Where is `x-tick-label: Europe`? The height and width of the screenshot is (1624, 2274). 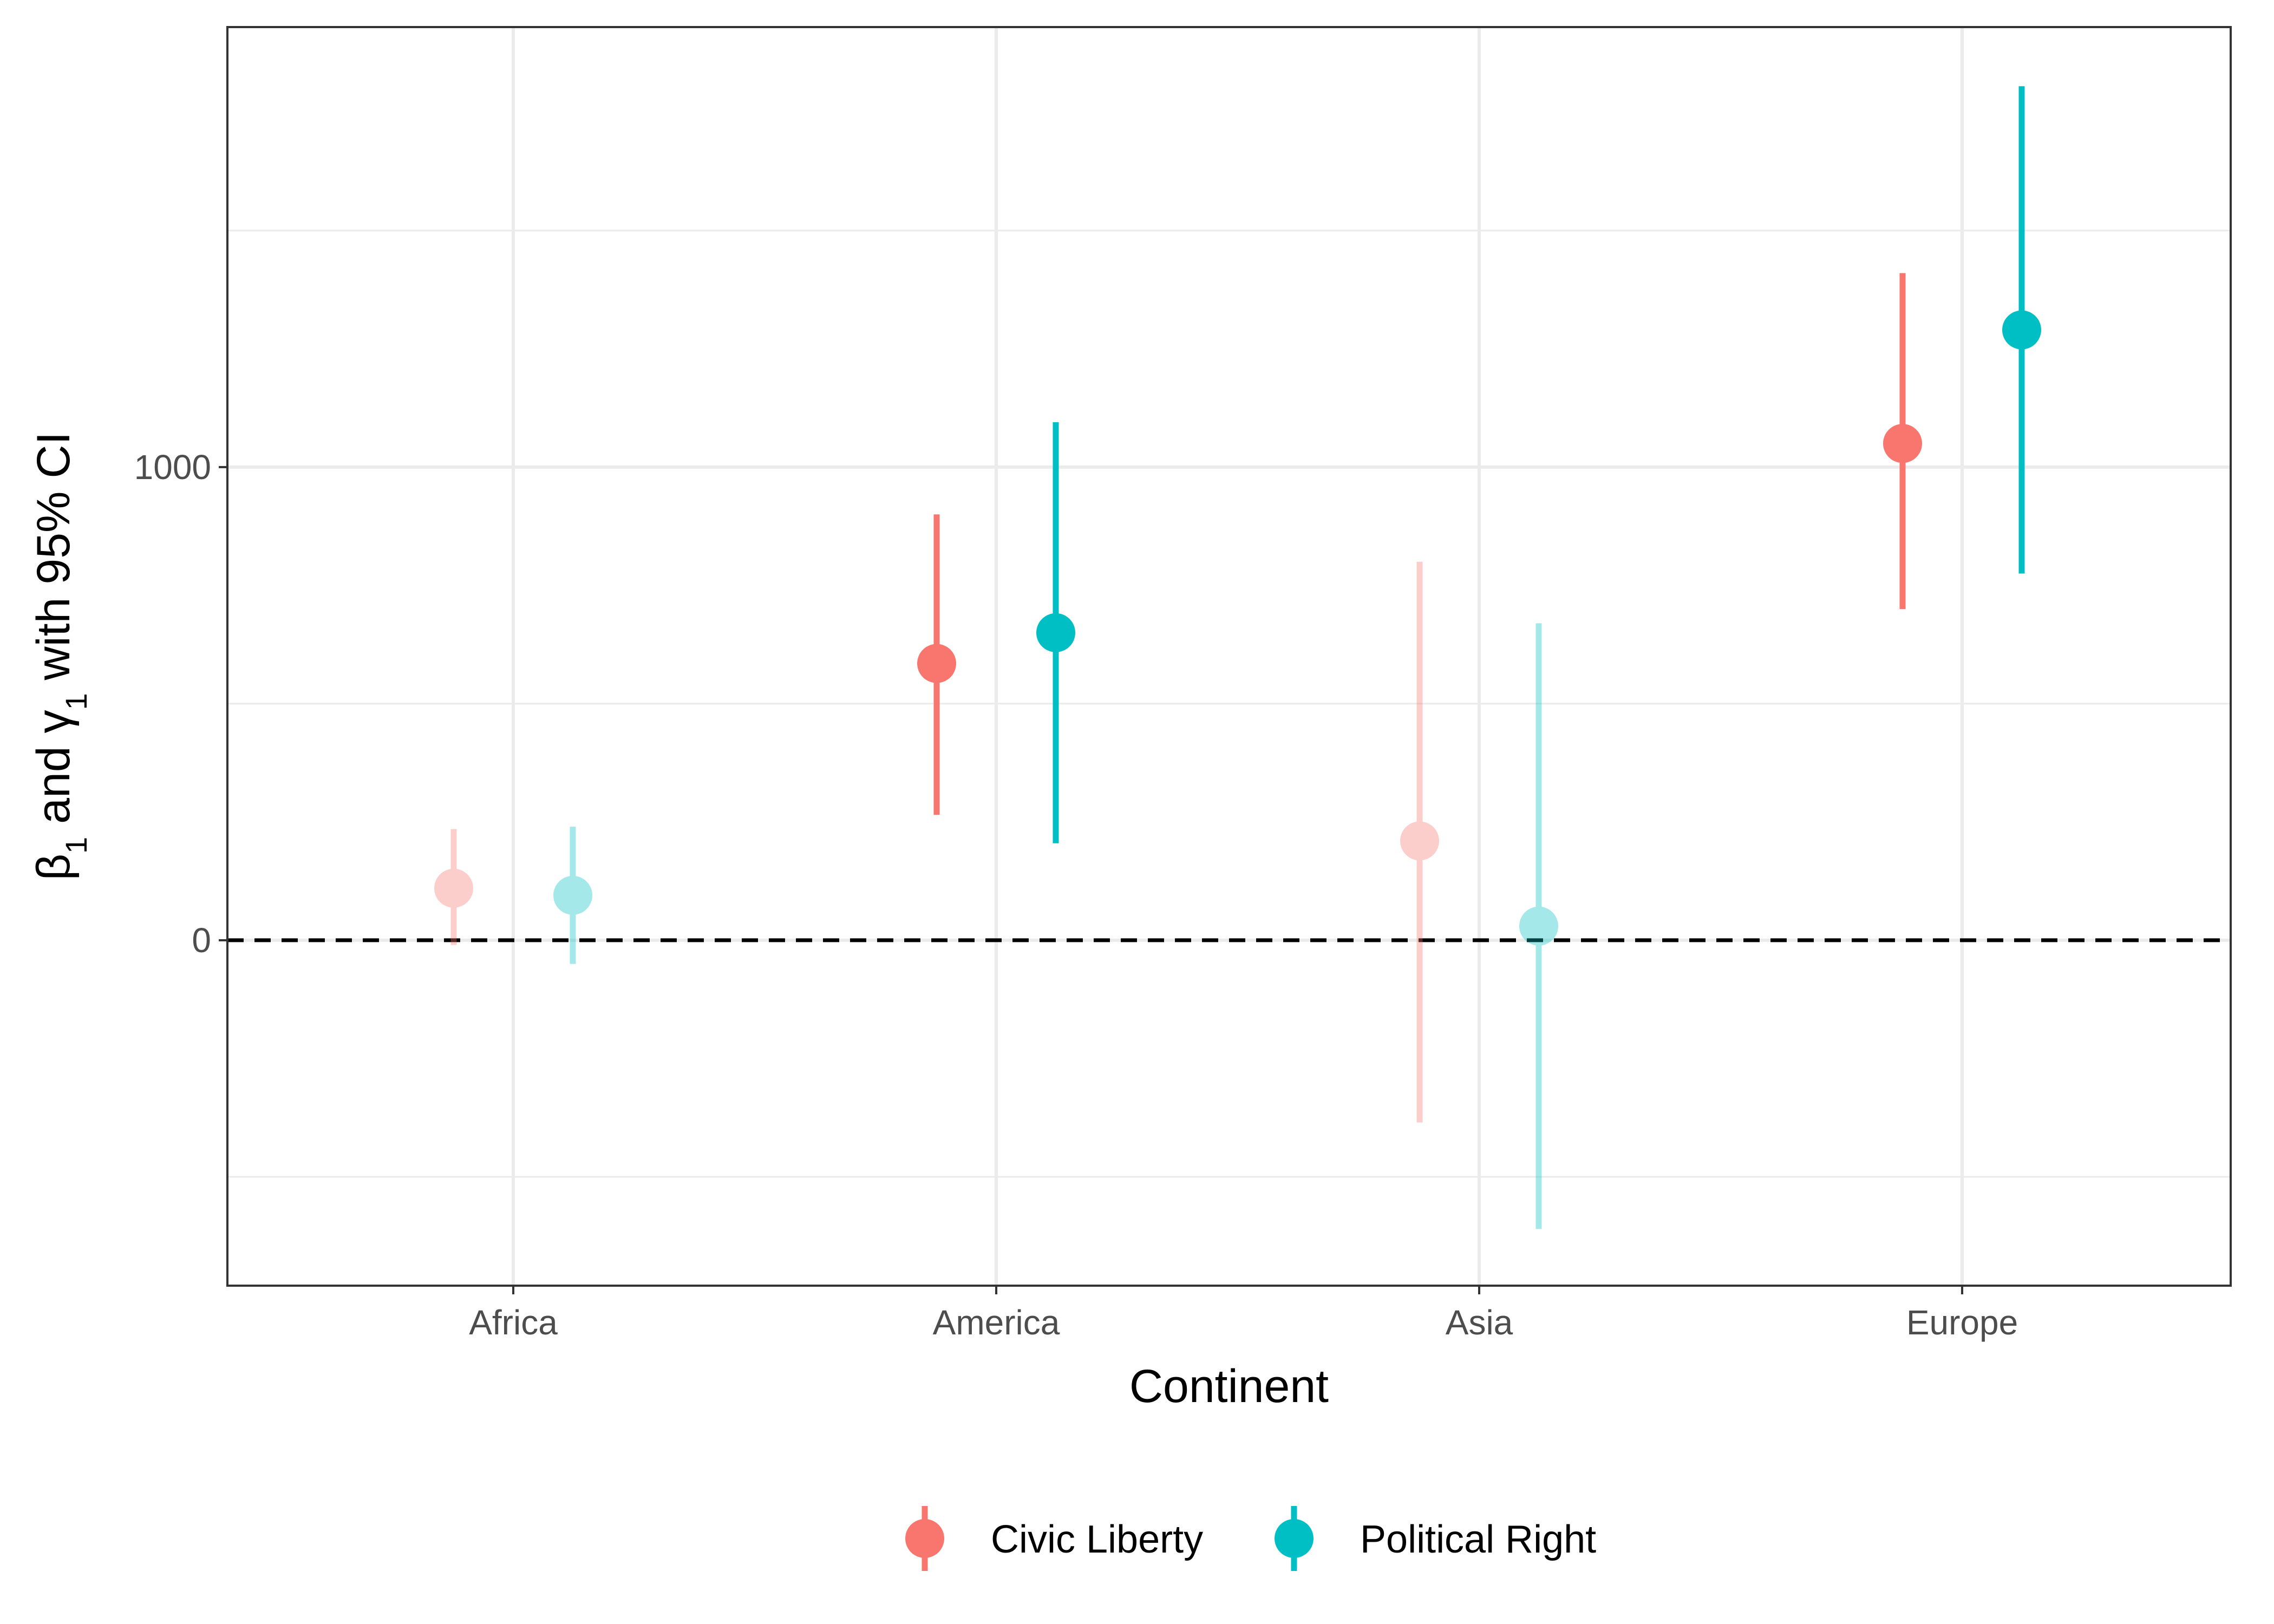
x-tick-label: Europe is located at coordinates (1962, 1323).